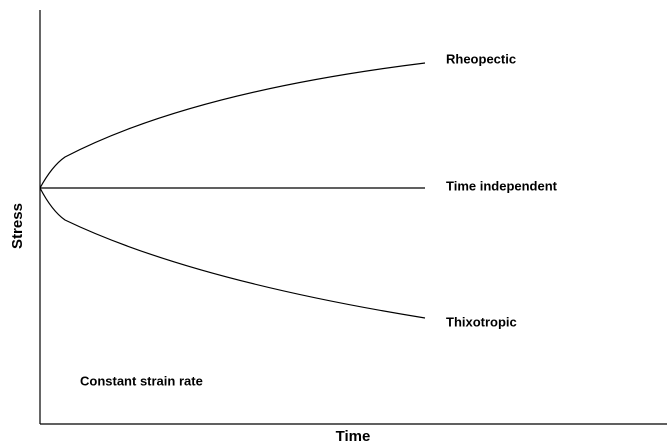  I want to click on note: Constant strain rate, so click(141, 380).